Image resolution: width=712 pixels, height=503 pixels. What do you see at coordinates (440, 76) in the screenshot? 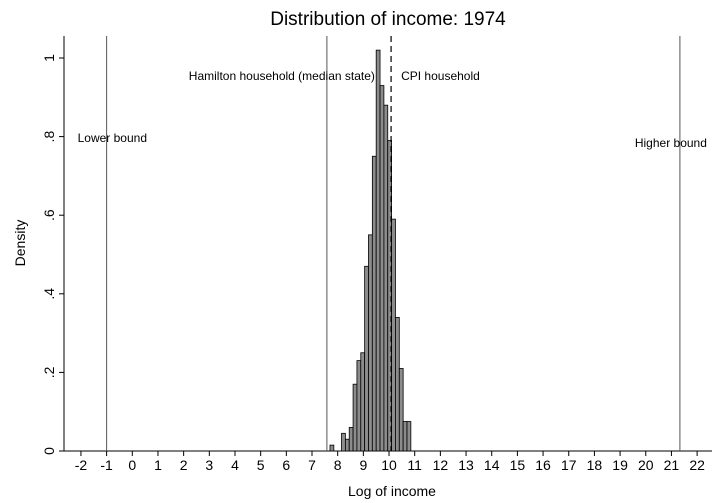
I see `annotation: CPI household` at bounding box center [440, 76].